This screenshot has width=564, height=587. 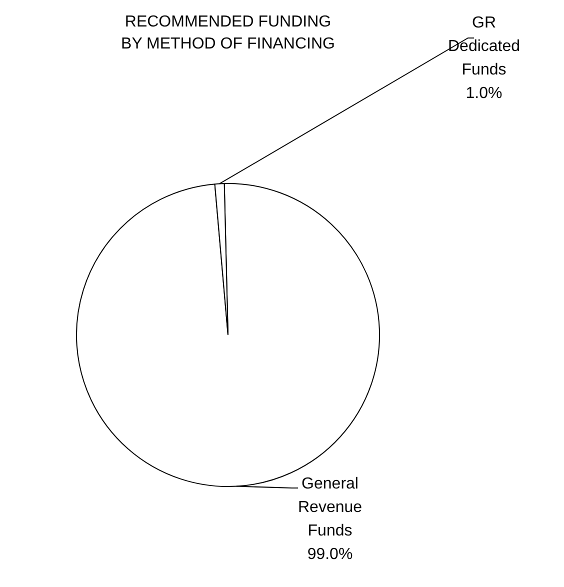 What do you see at coordinates (484, 46) in the screenshot?
I see `slice-label: GR Dedicated Funds` at bounding box center [484, 46].